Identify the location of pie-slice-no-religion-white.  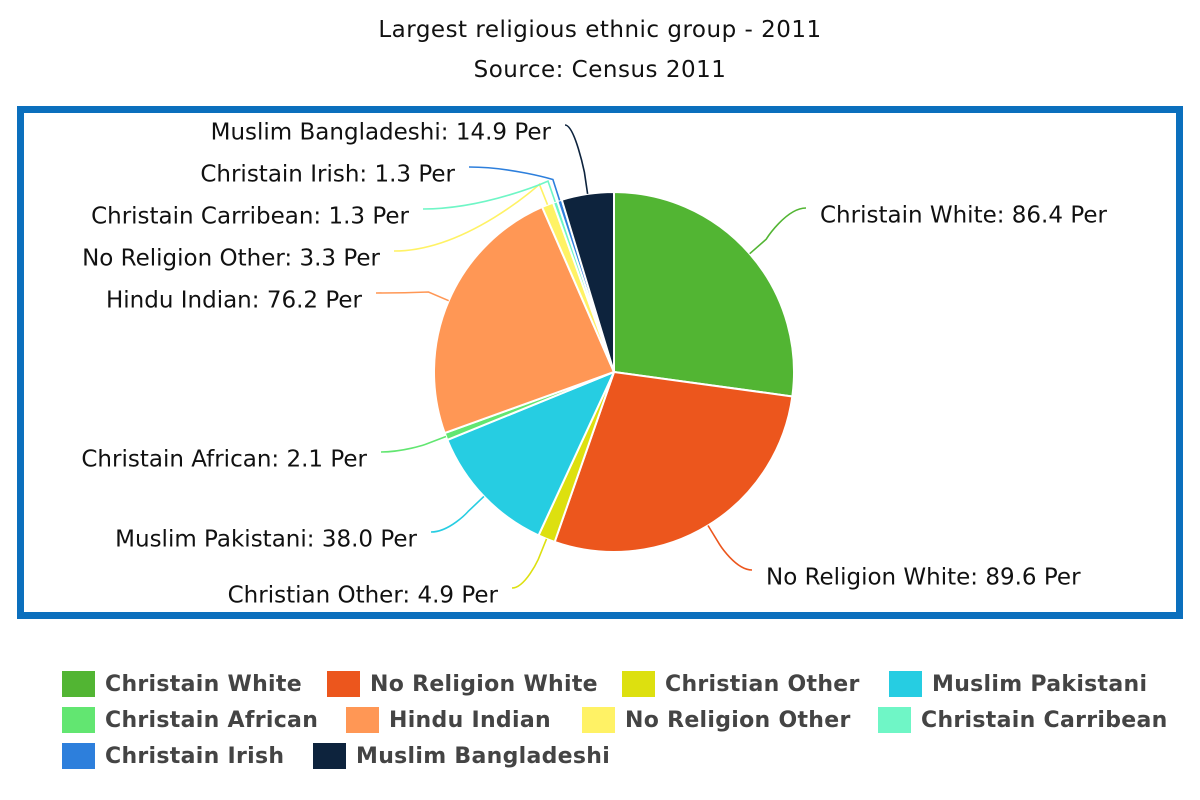
(673, 462).